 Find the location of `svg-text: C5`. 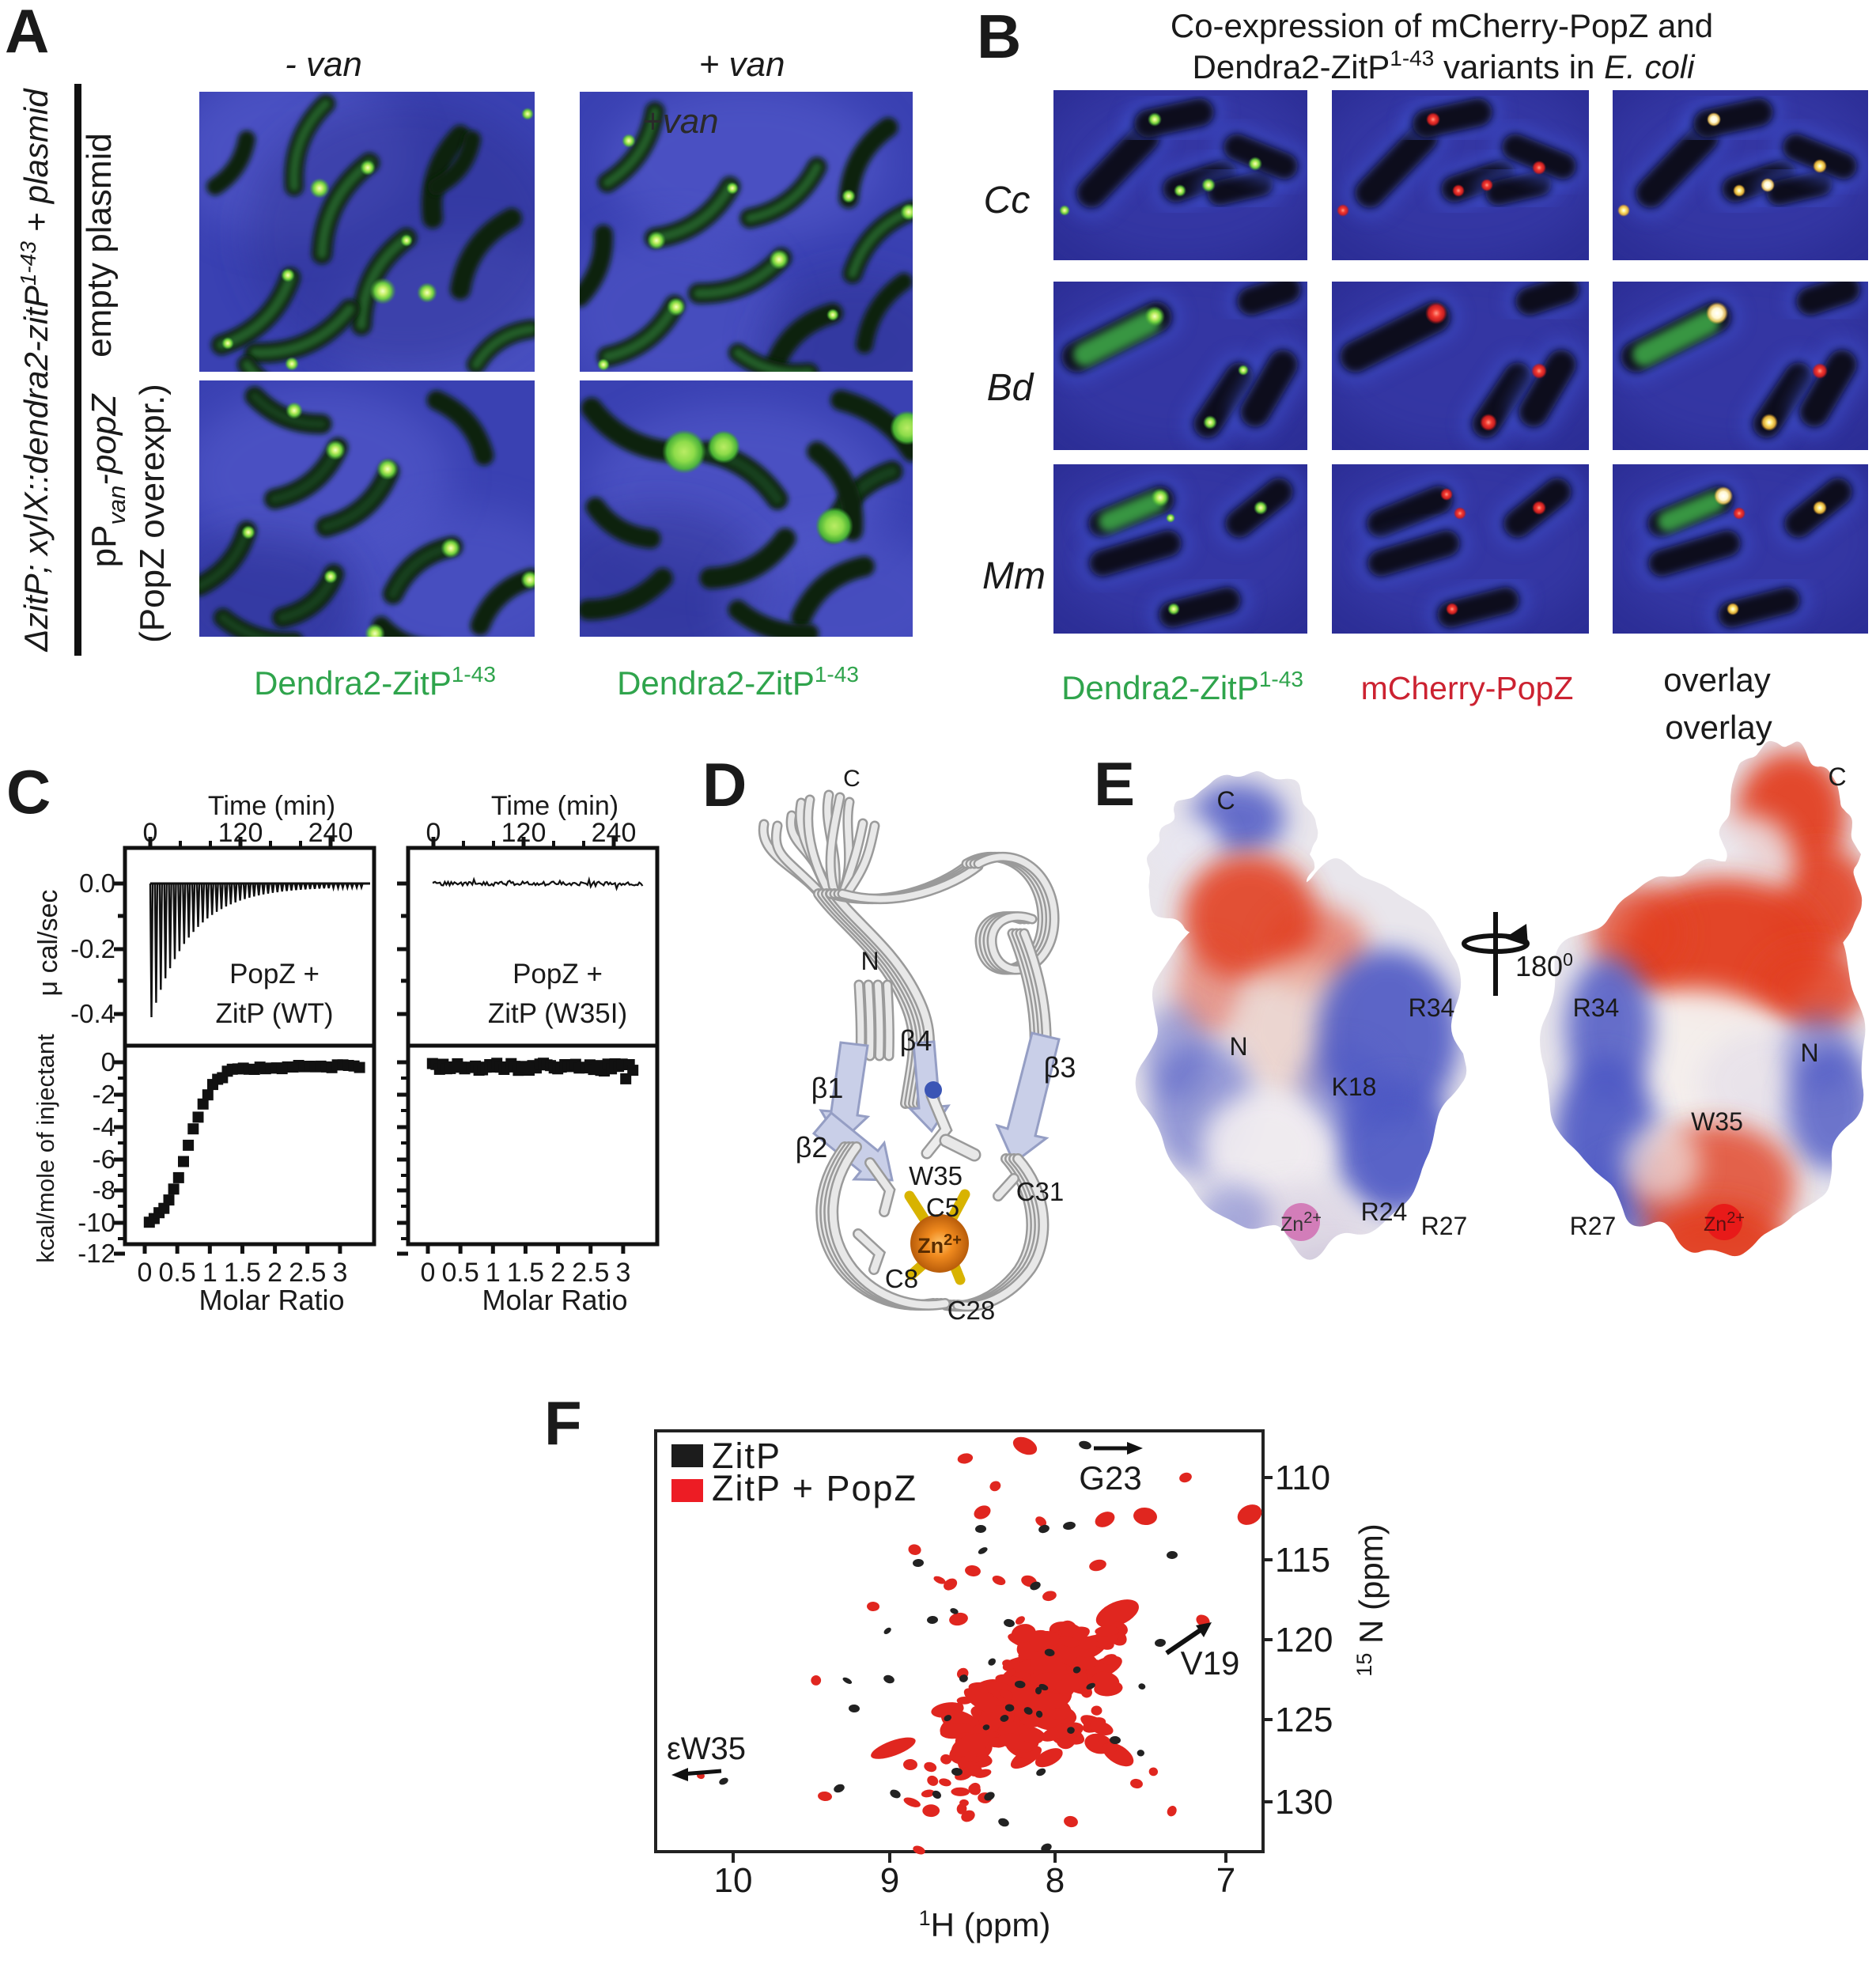

svg-text: C5 is located at coordinates (943, 1207).